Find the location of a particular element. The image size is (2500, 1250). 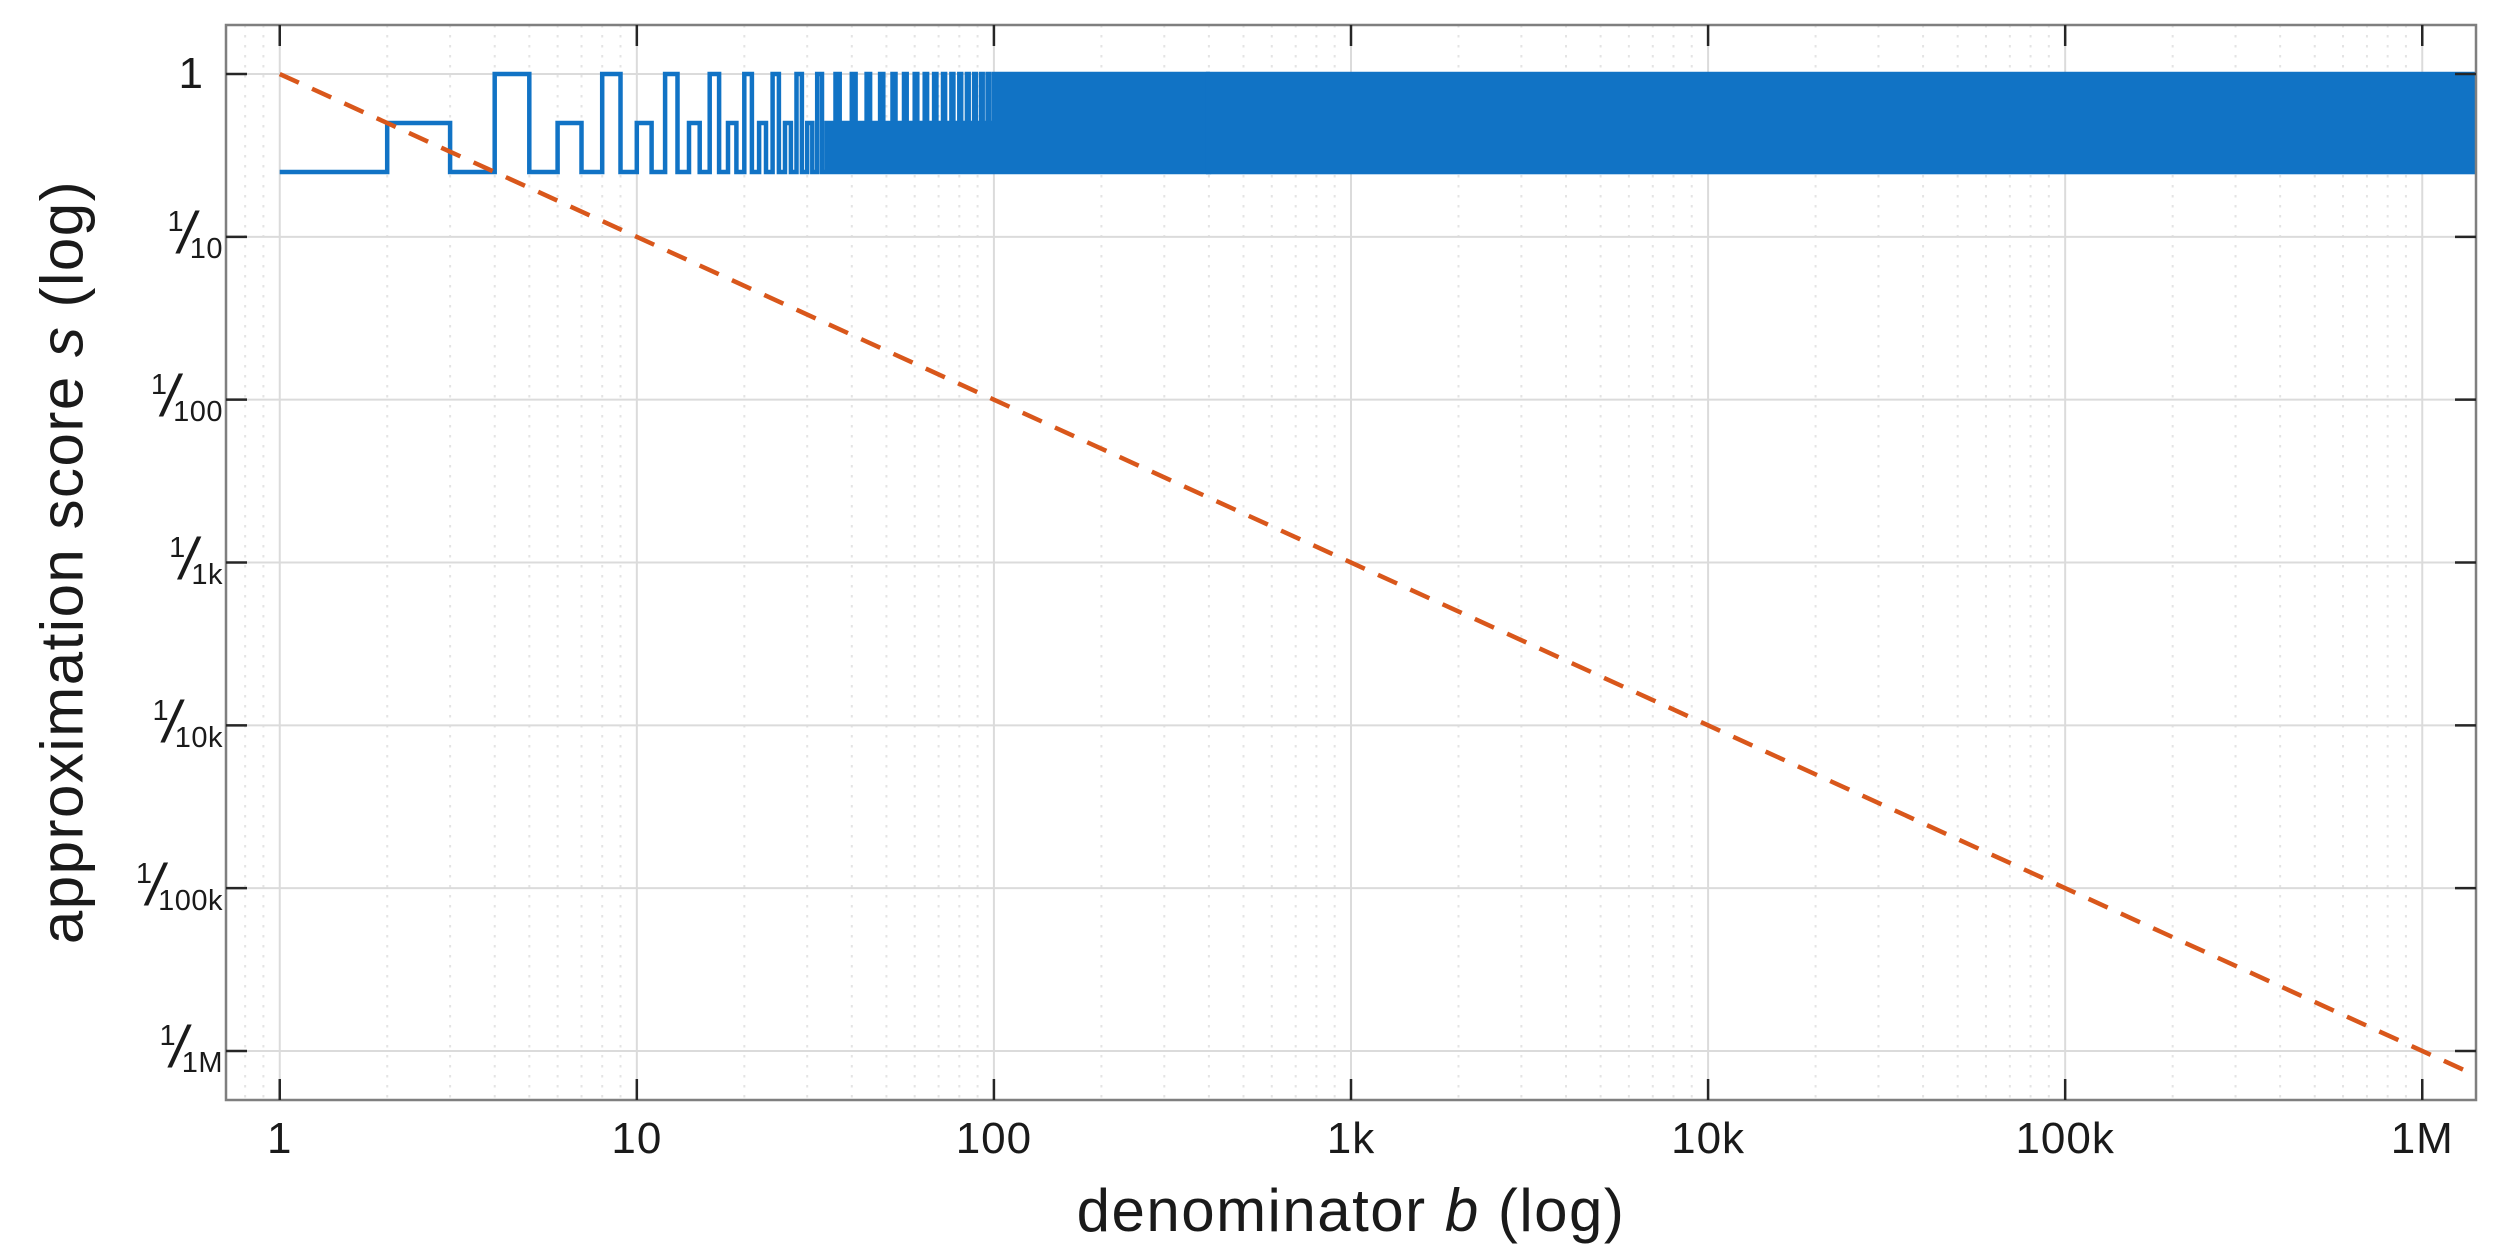

y-tick-label-1-over-10: 1/10 is located at coordinates (195, 236).